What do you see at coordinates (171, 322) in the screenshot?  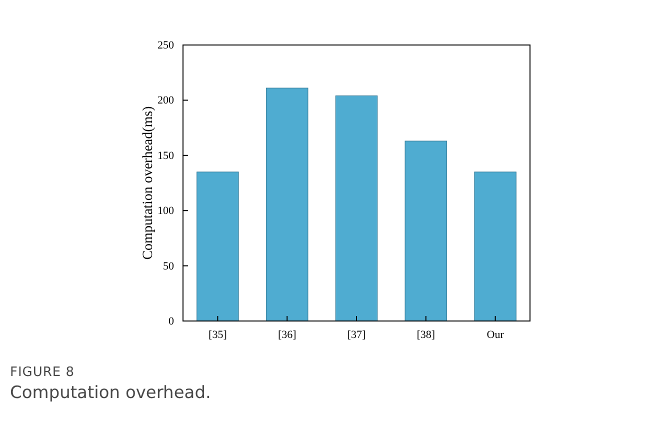 I see `y-tick-label: 0` at bounding box center [171, 322].